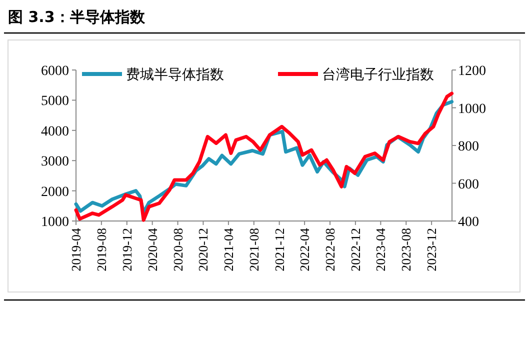 Image resolution: width=529 pixels, height=343 pixels. Describe the element at coordinates (55, 222) in the screenshot. I see `y-tick-label: 1000` at that location.